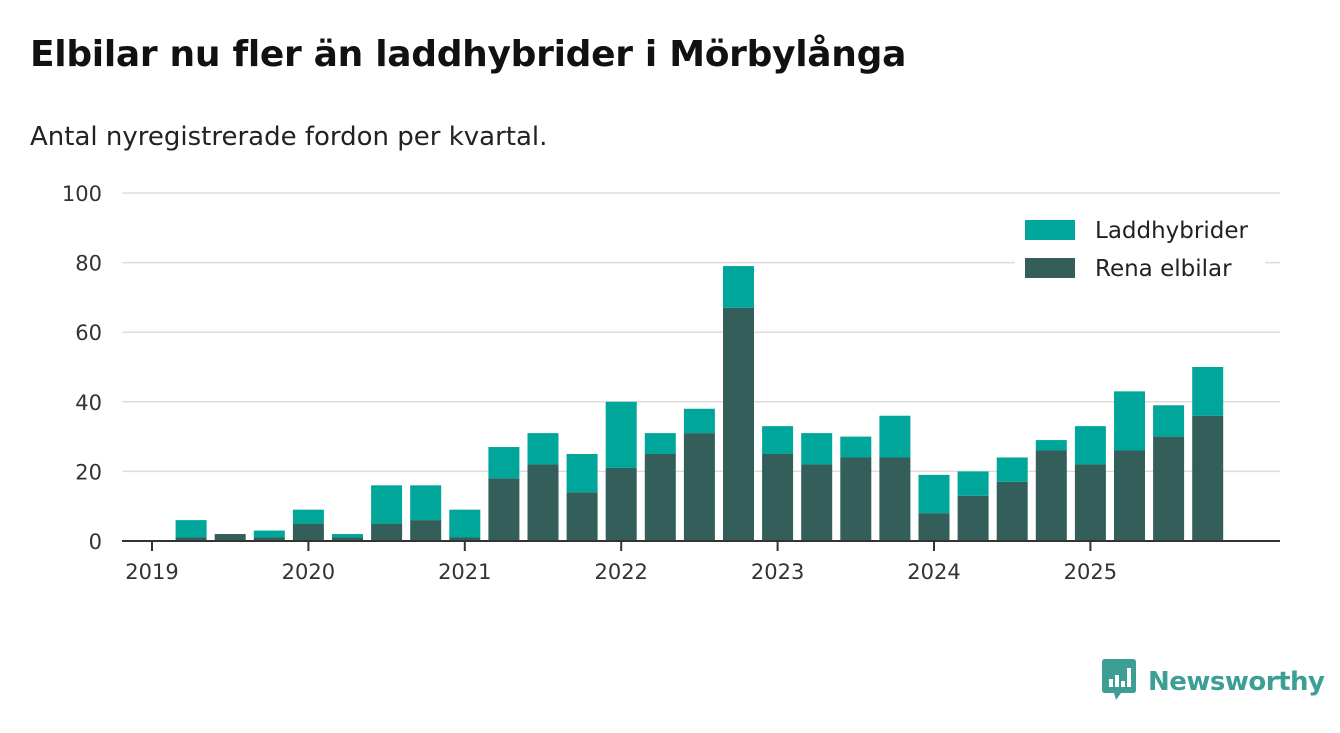 This screenshot has width=1340, height=733. Describe the element at coordinates (289, 137) in the screenshot. I see `chart-subtitle: Antal nyregistrerade fordon per kvartal.` at that location.